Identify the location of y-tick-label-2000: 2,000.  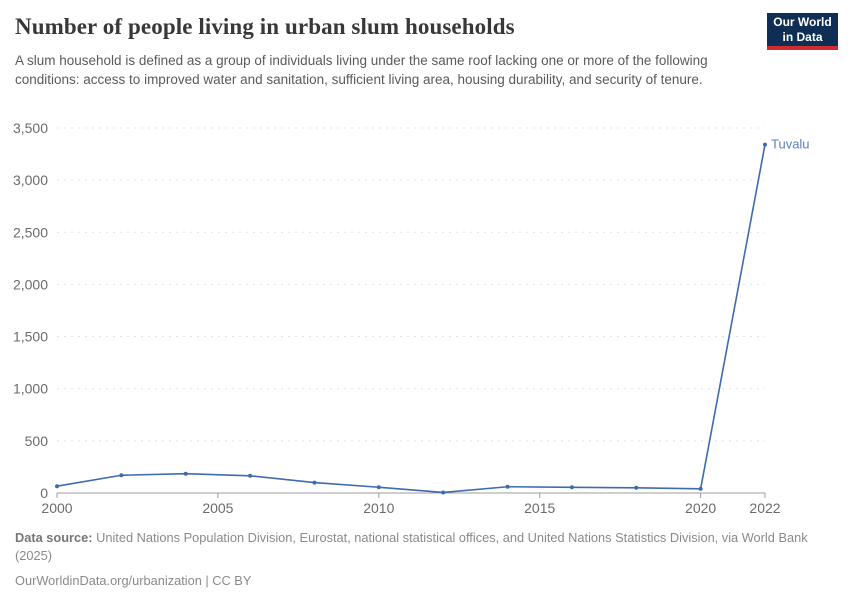
(30, 284).